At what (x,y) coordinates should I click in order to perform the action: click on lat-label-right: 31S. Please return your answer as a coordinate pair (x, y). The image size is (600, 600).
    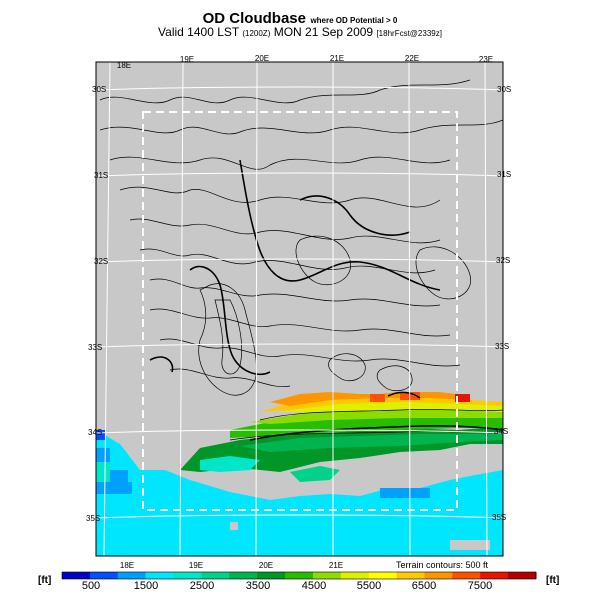
    Looking at the image, I should click on (504, 174).